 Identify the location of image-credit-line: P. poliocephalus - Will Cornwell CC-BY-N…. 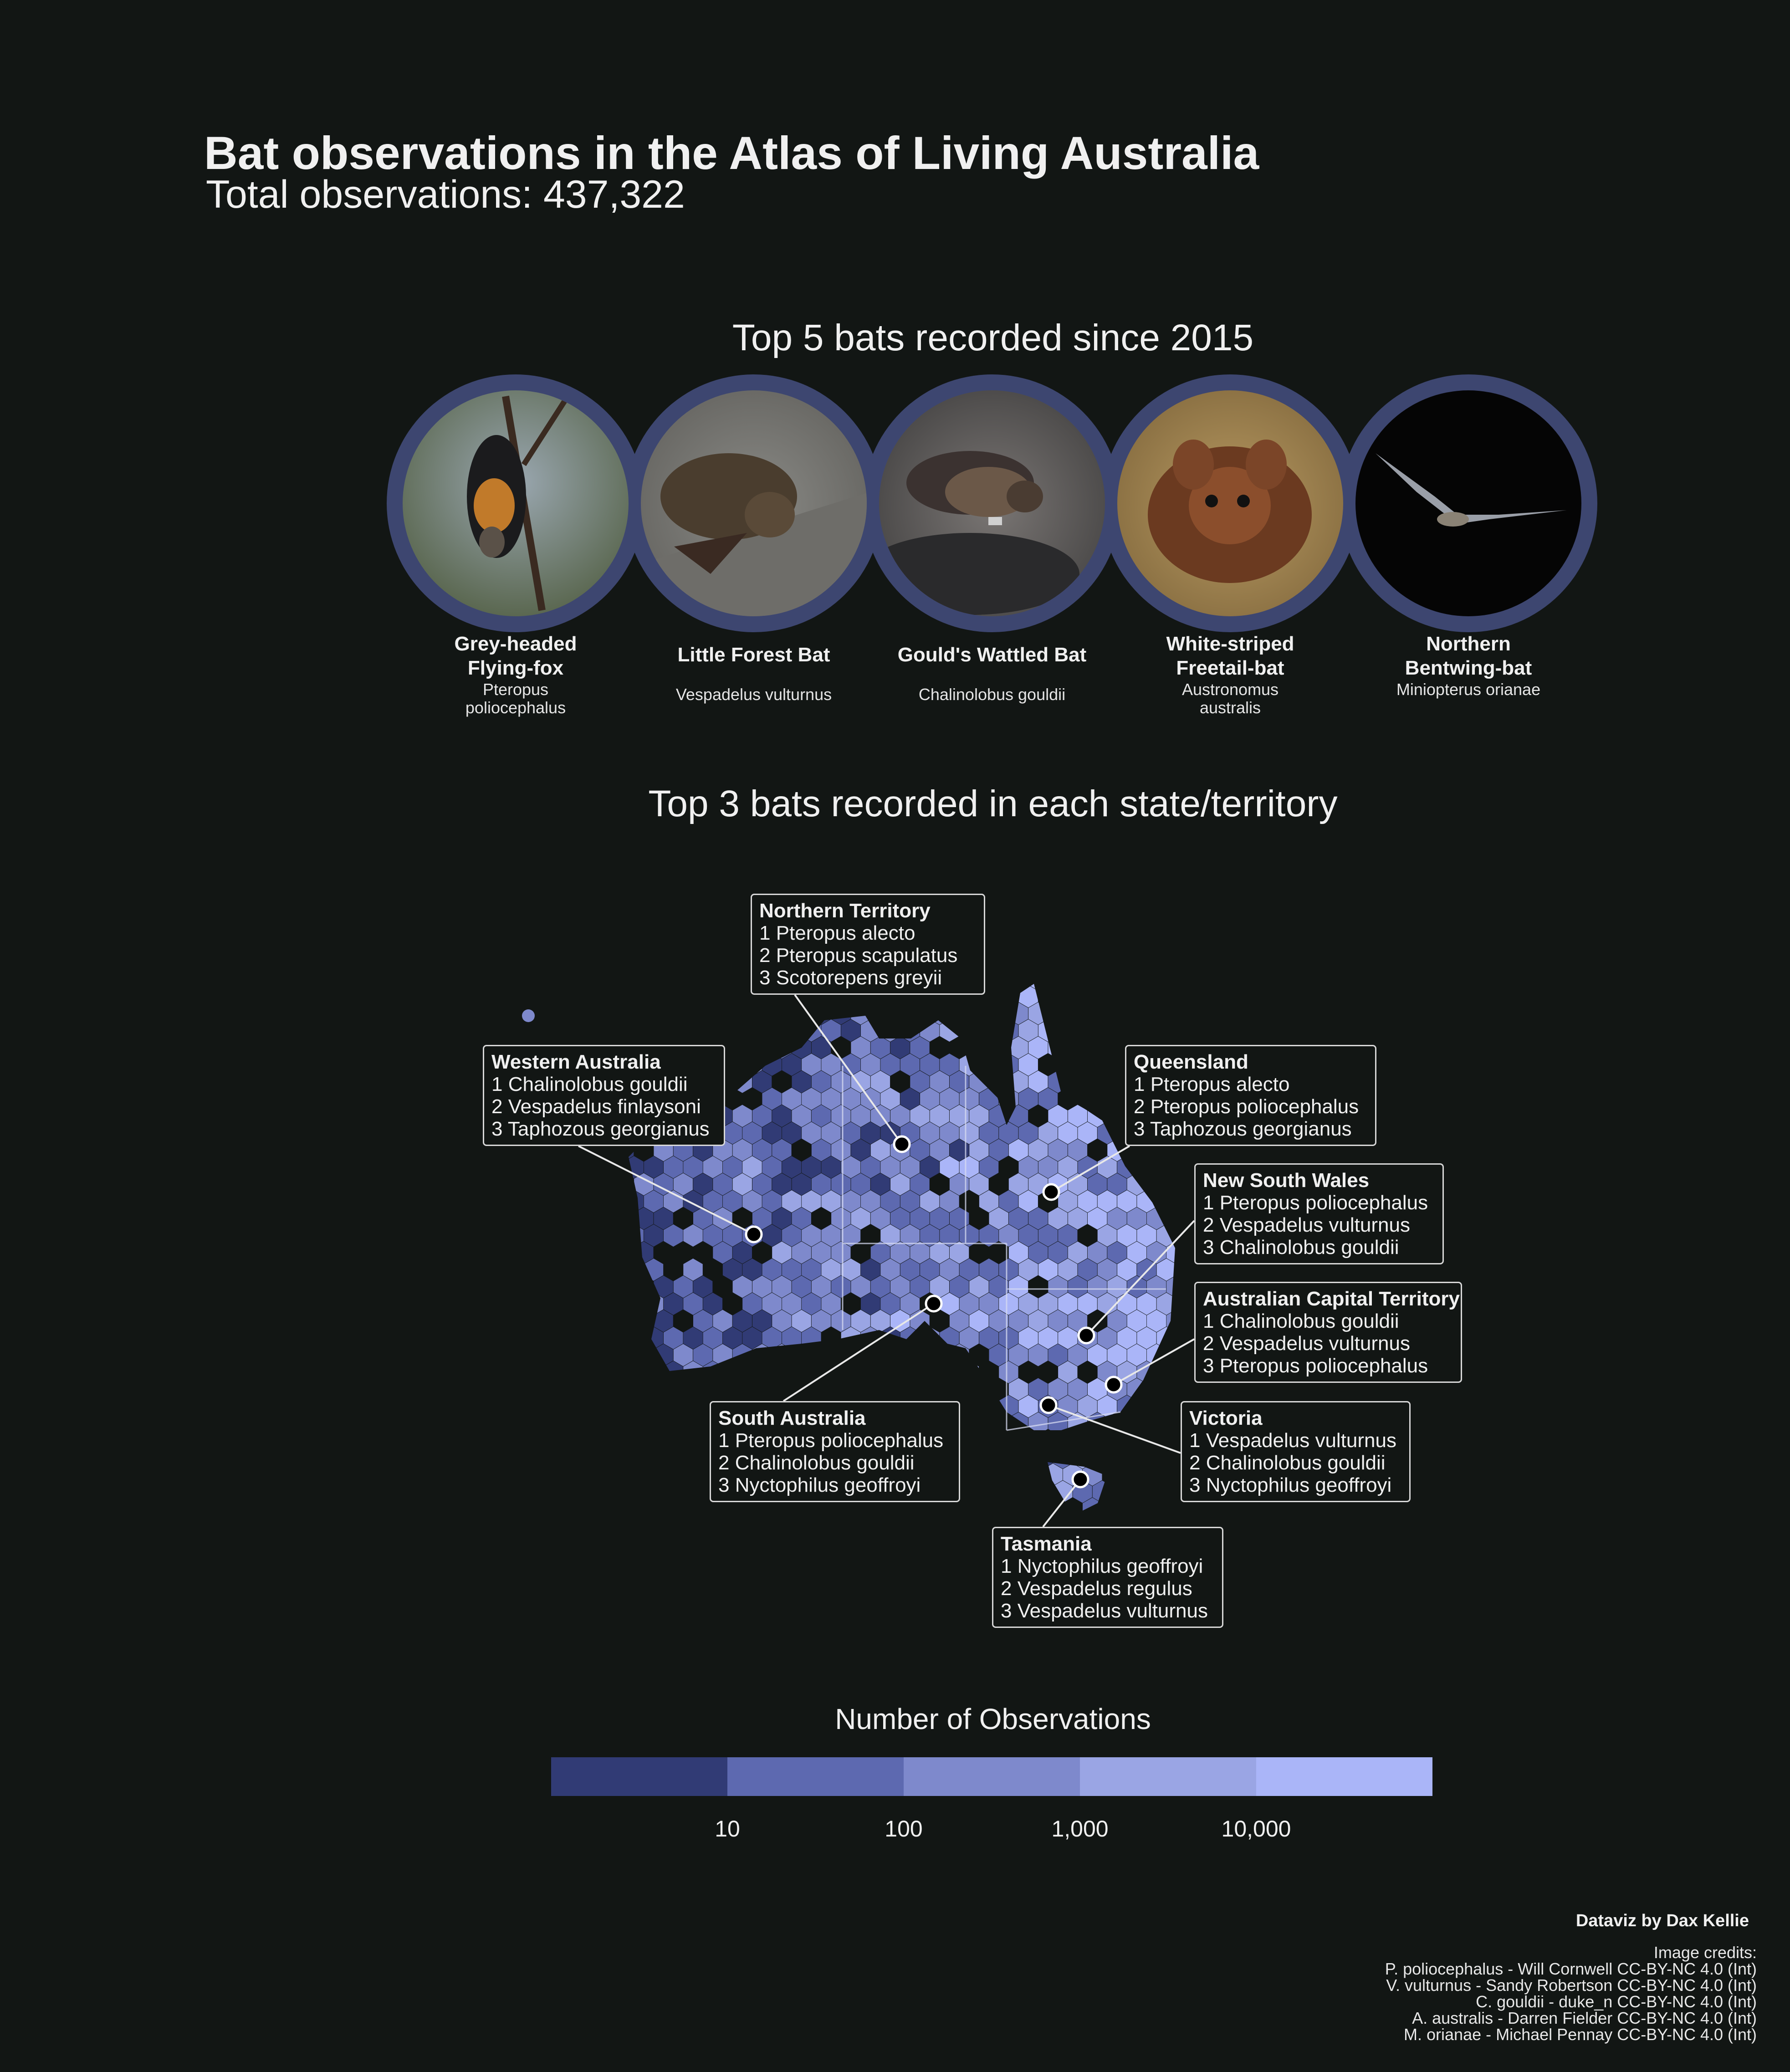
(1571, 1968).